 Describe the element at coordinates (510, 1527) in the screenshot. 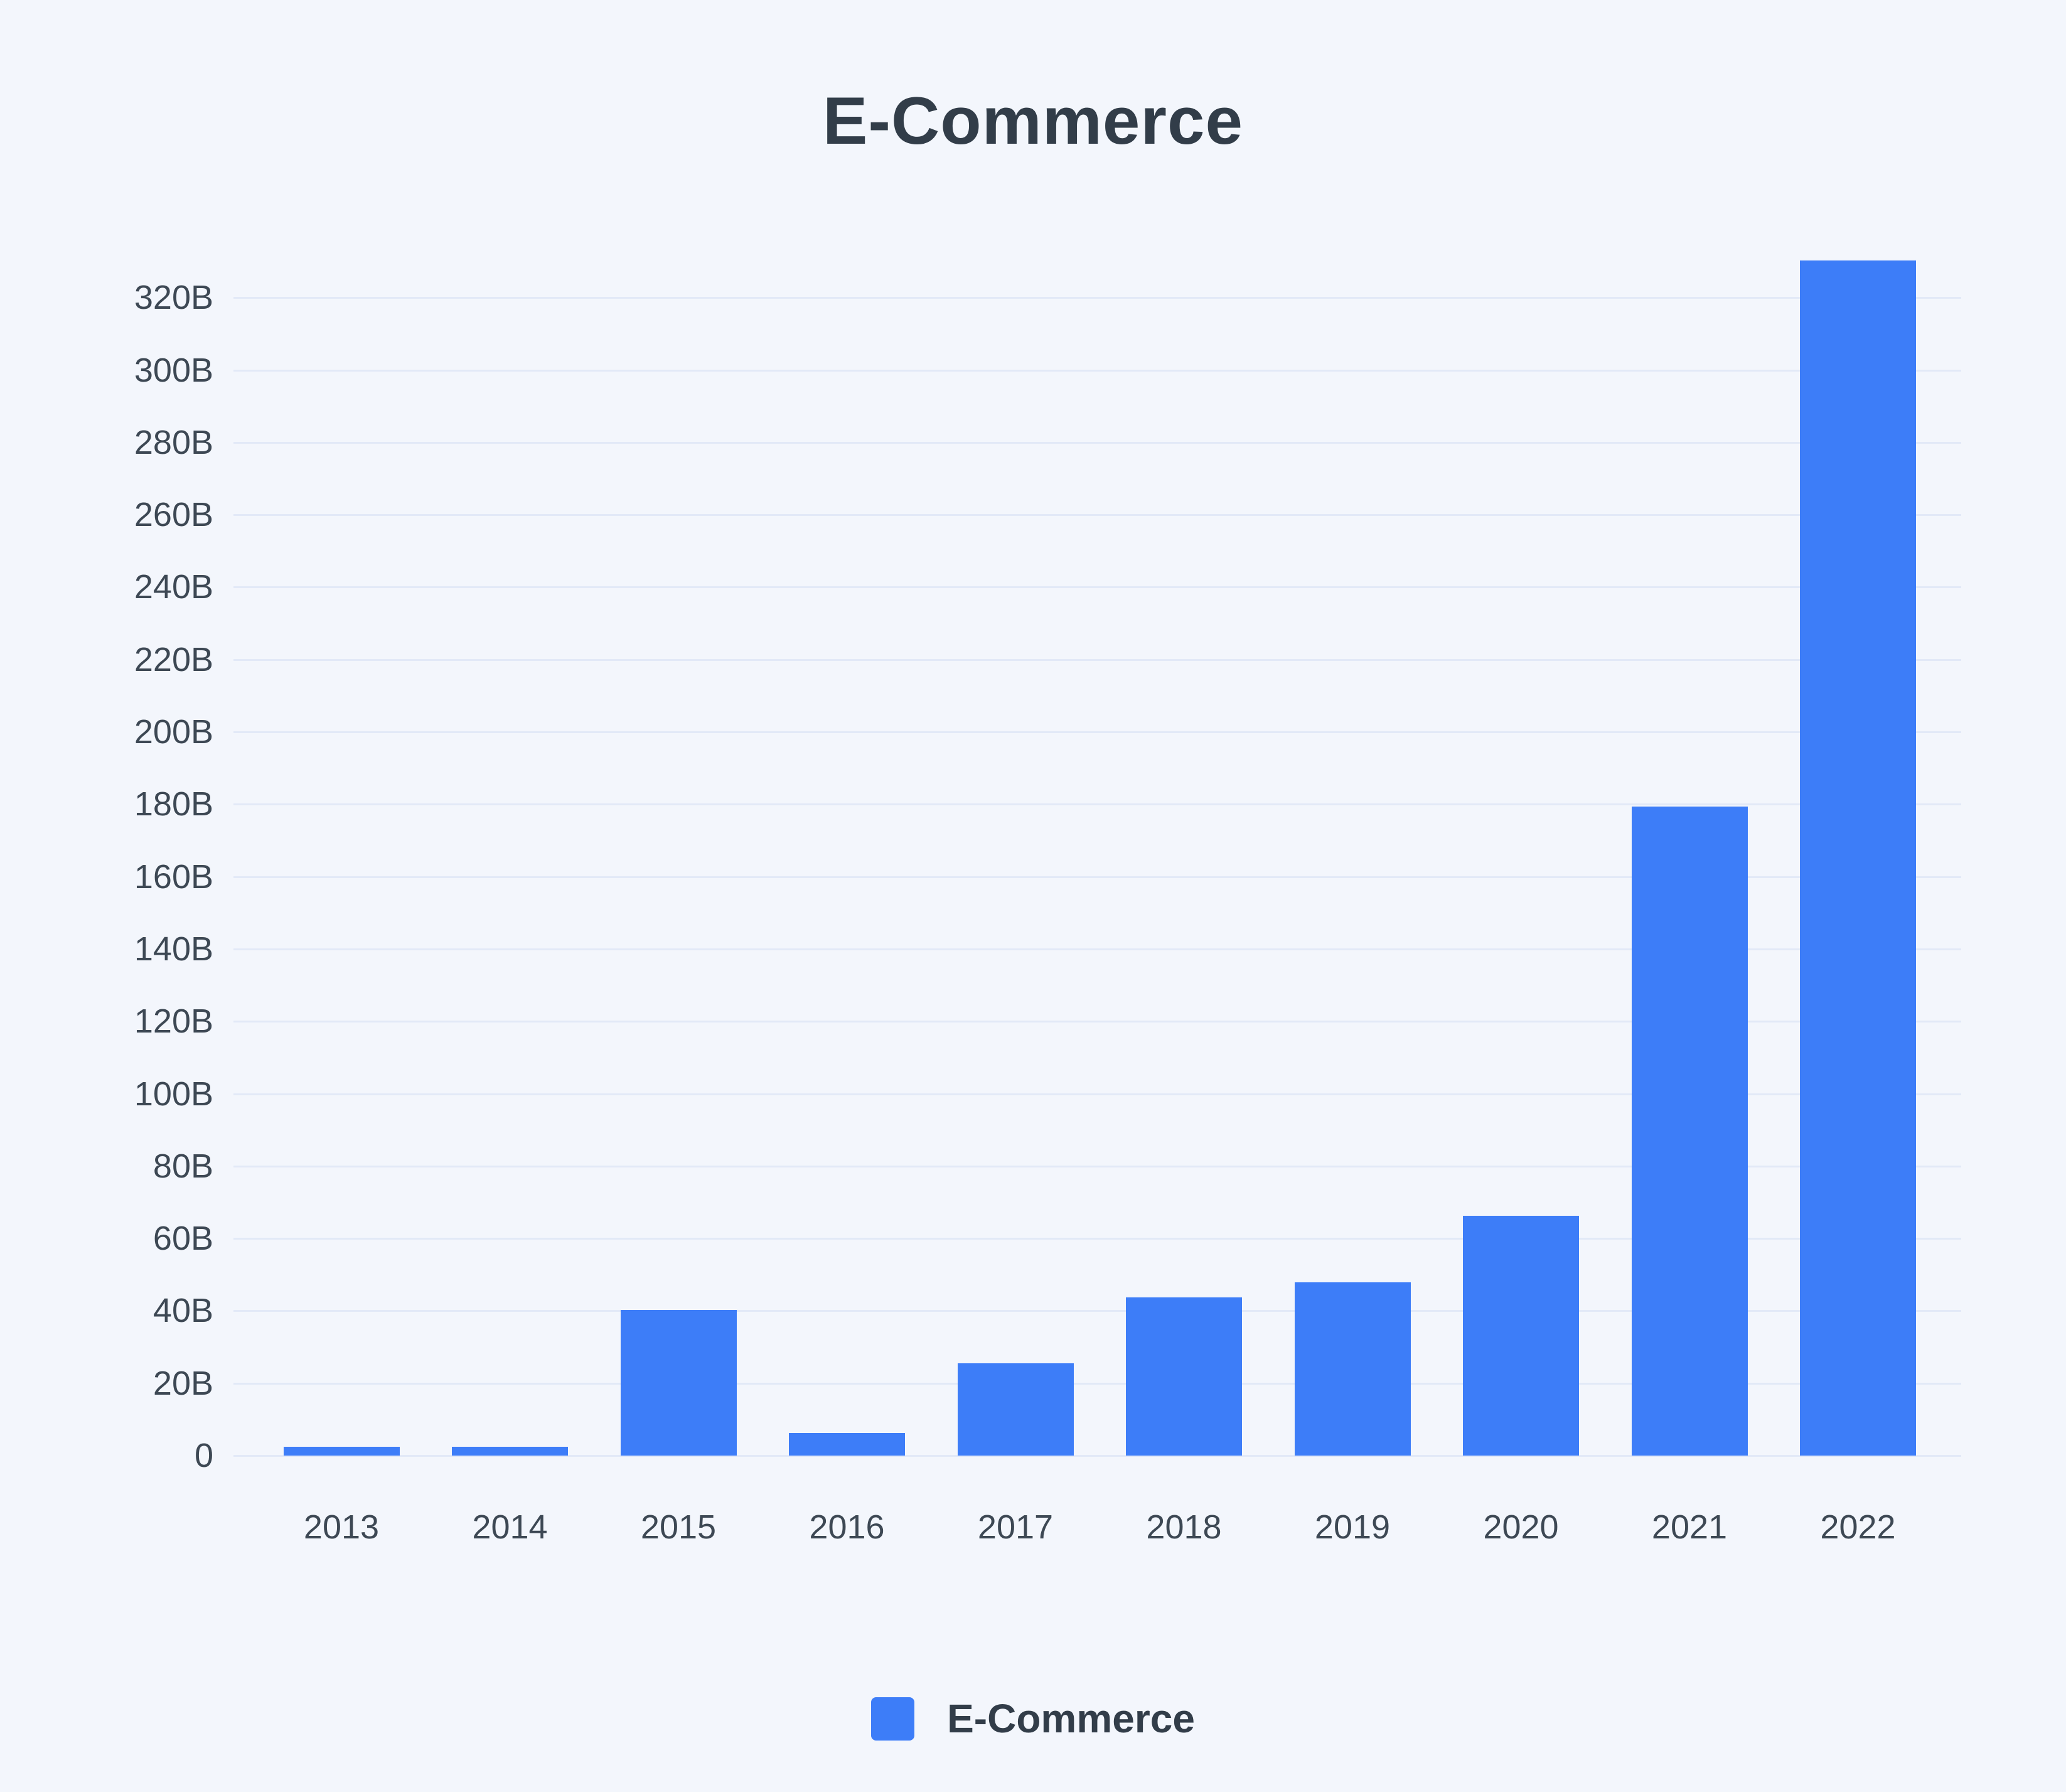

I see `x-axis-tick-label-2014: 2014` at that location.